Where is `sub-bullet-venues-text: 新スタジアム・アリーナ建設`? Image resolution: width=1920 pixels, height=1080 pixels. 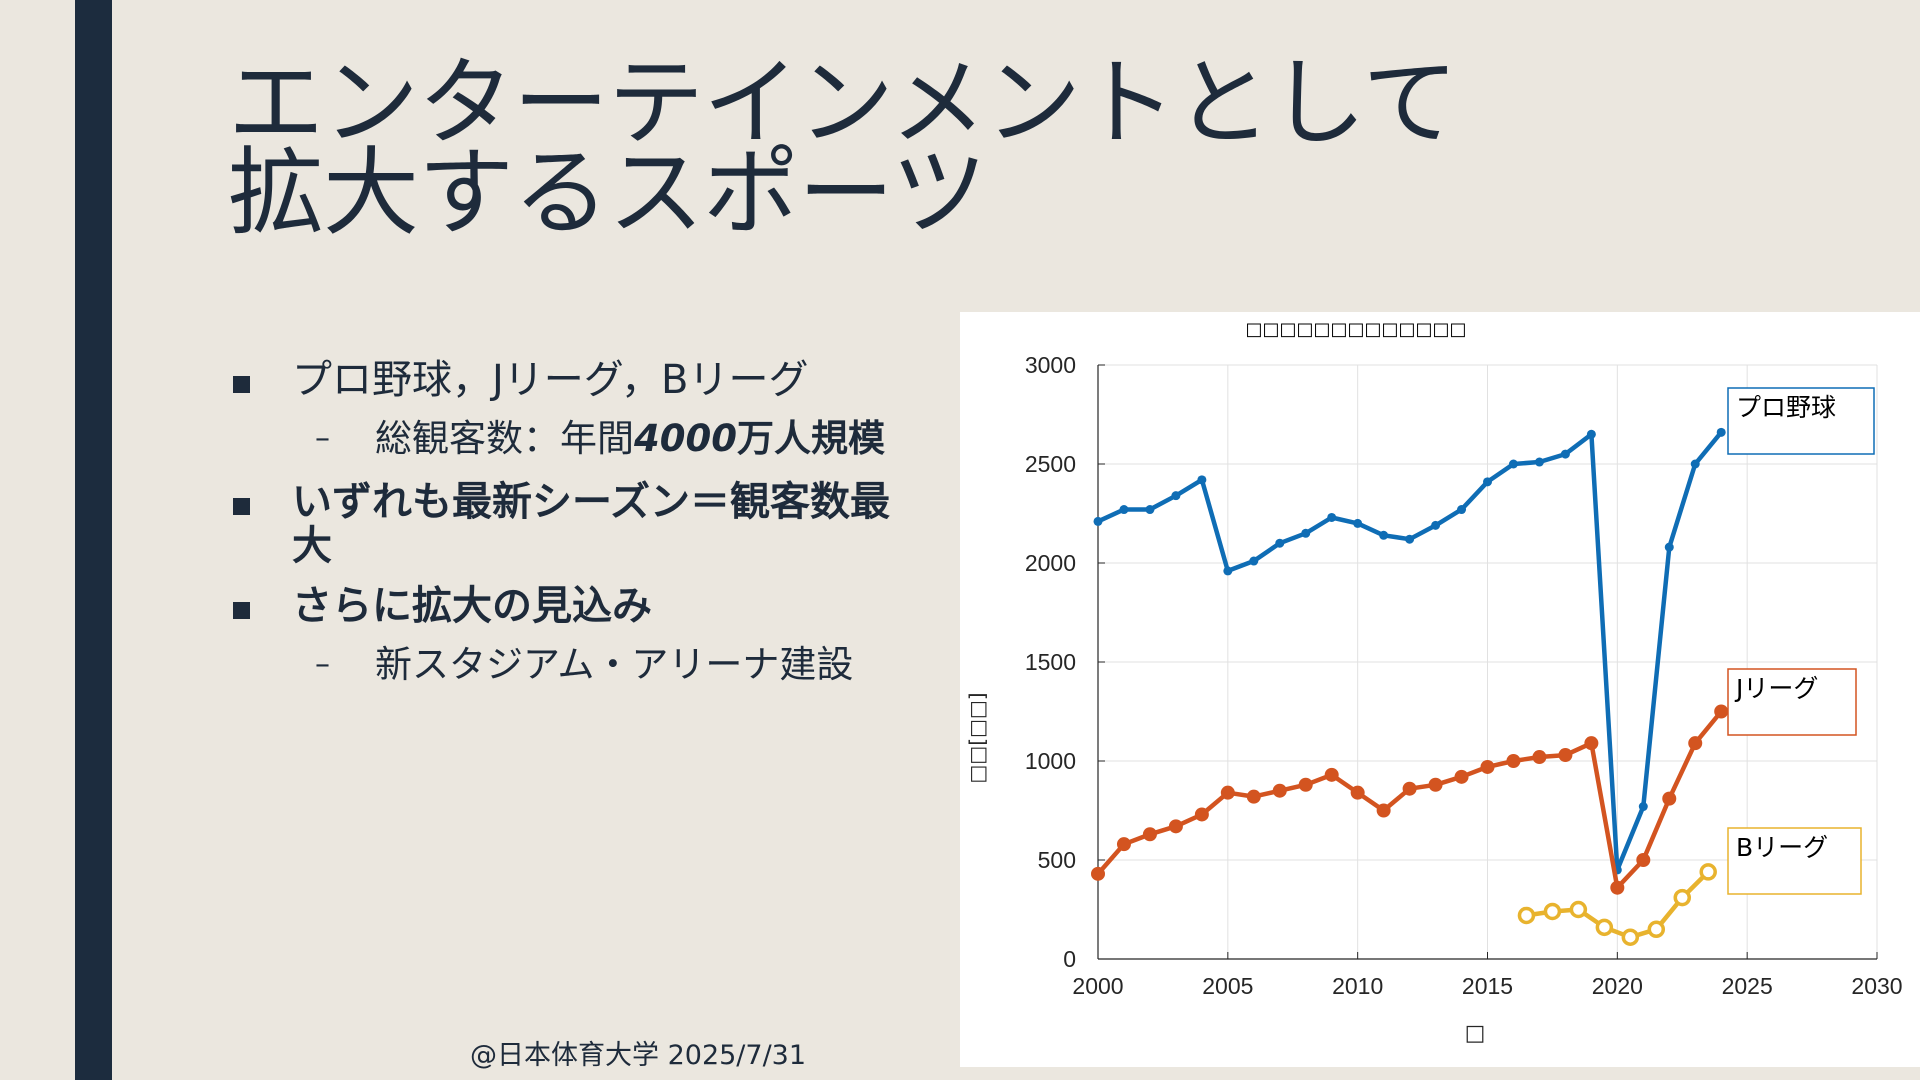
sub-bullet-venues-text: 新スタジアム・アリーナ建設 is located at coordinates (614, 664).